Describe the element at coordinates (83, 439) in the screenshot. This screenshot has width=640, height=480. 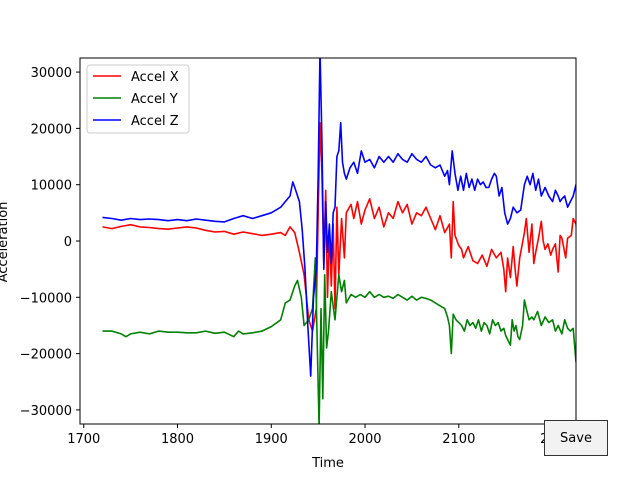
I see `x-tick-label: 1700` at that location.